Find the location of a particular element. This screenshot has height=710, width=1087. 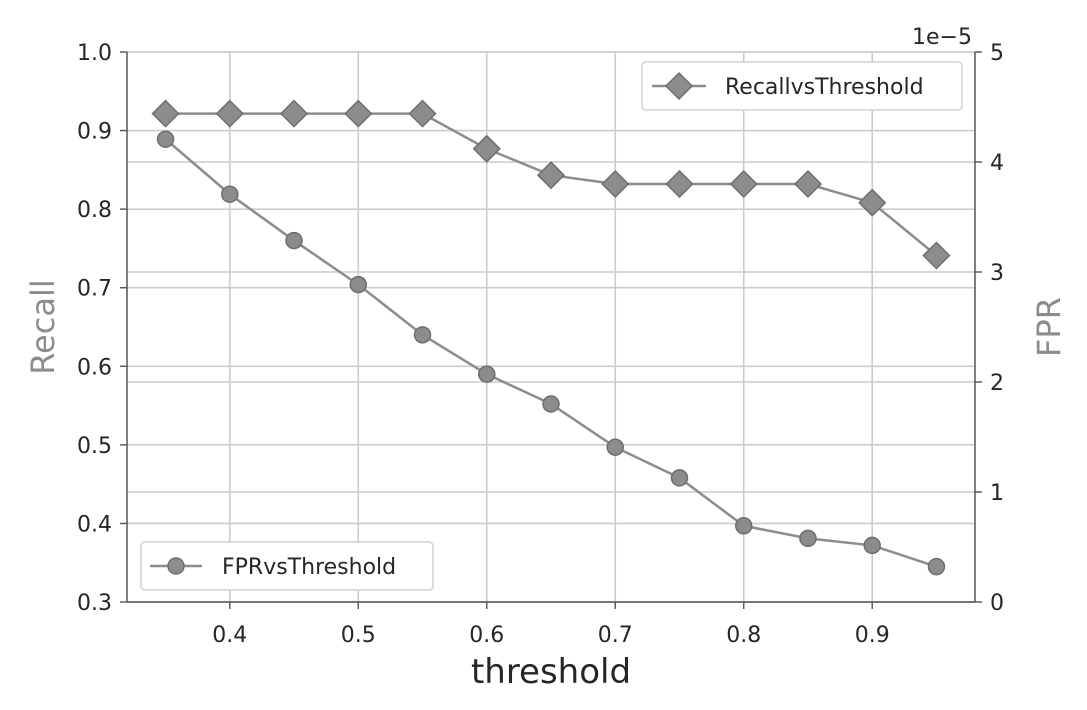

legend-fpr-circle-marker is located at coordinates (176, 566).